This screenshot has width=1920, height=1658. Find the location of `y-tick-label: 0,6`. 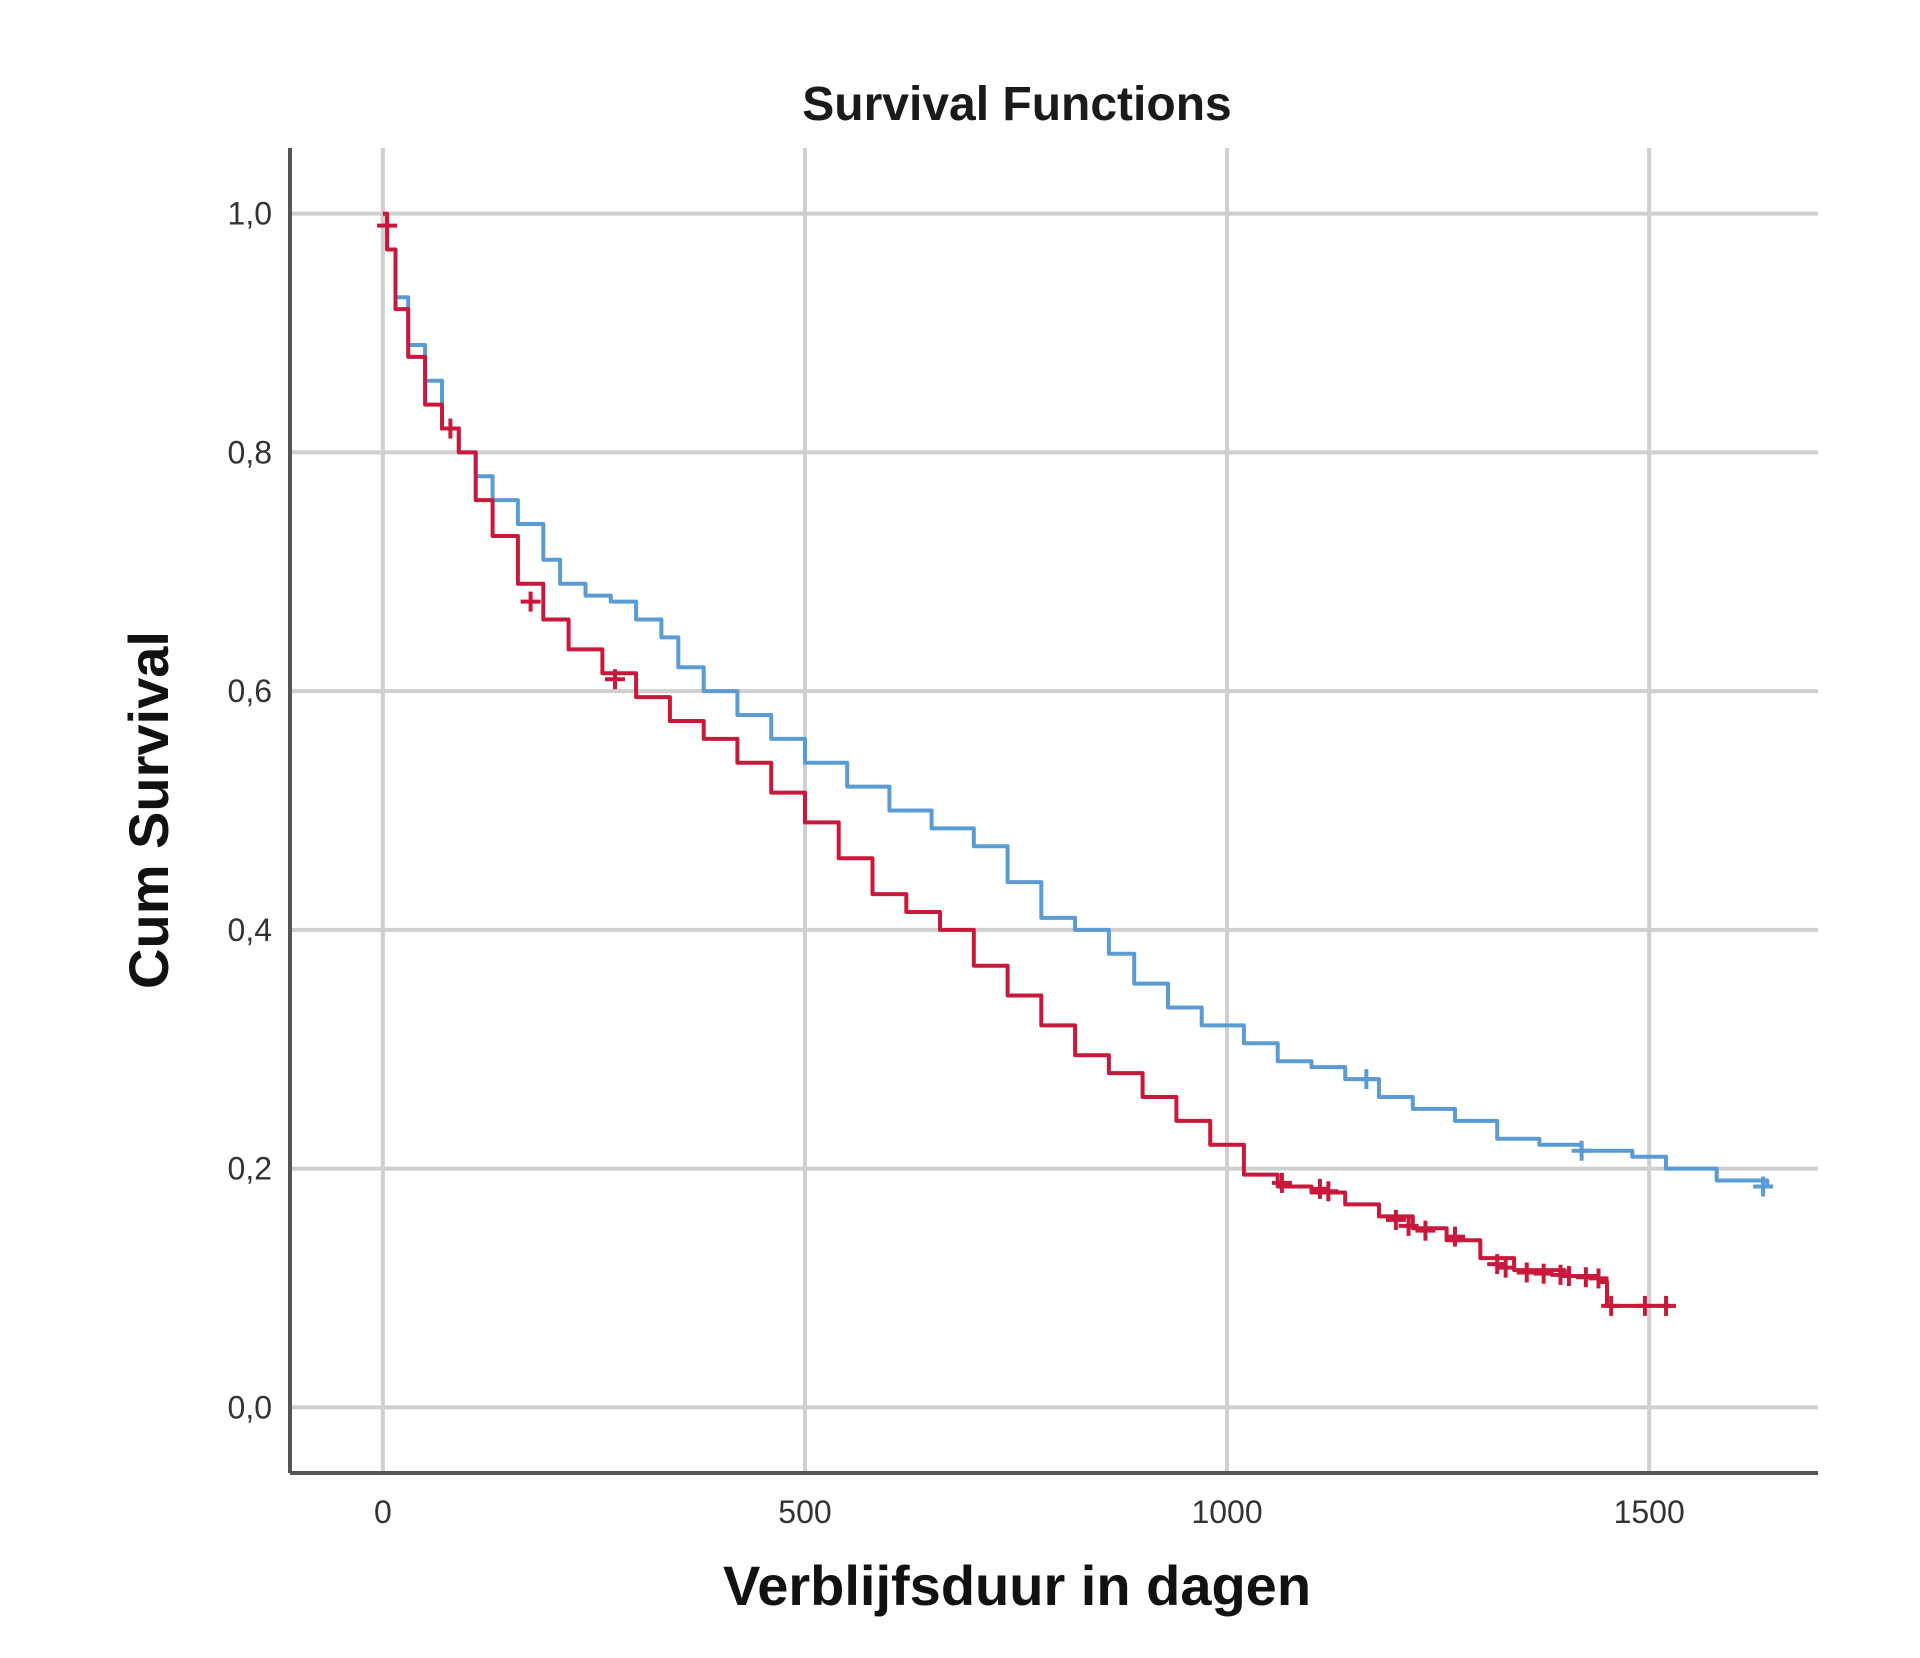

y-tick-label: 0,6 is located at coordinates (250, 691).